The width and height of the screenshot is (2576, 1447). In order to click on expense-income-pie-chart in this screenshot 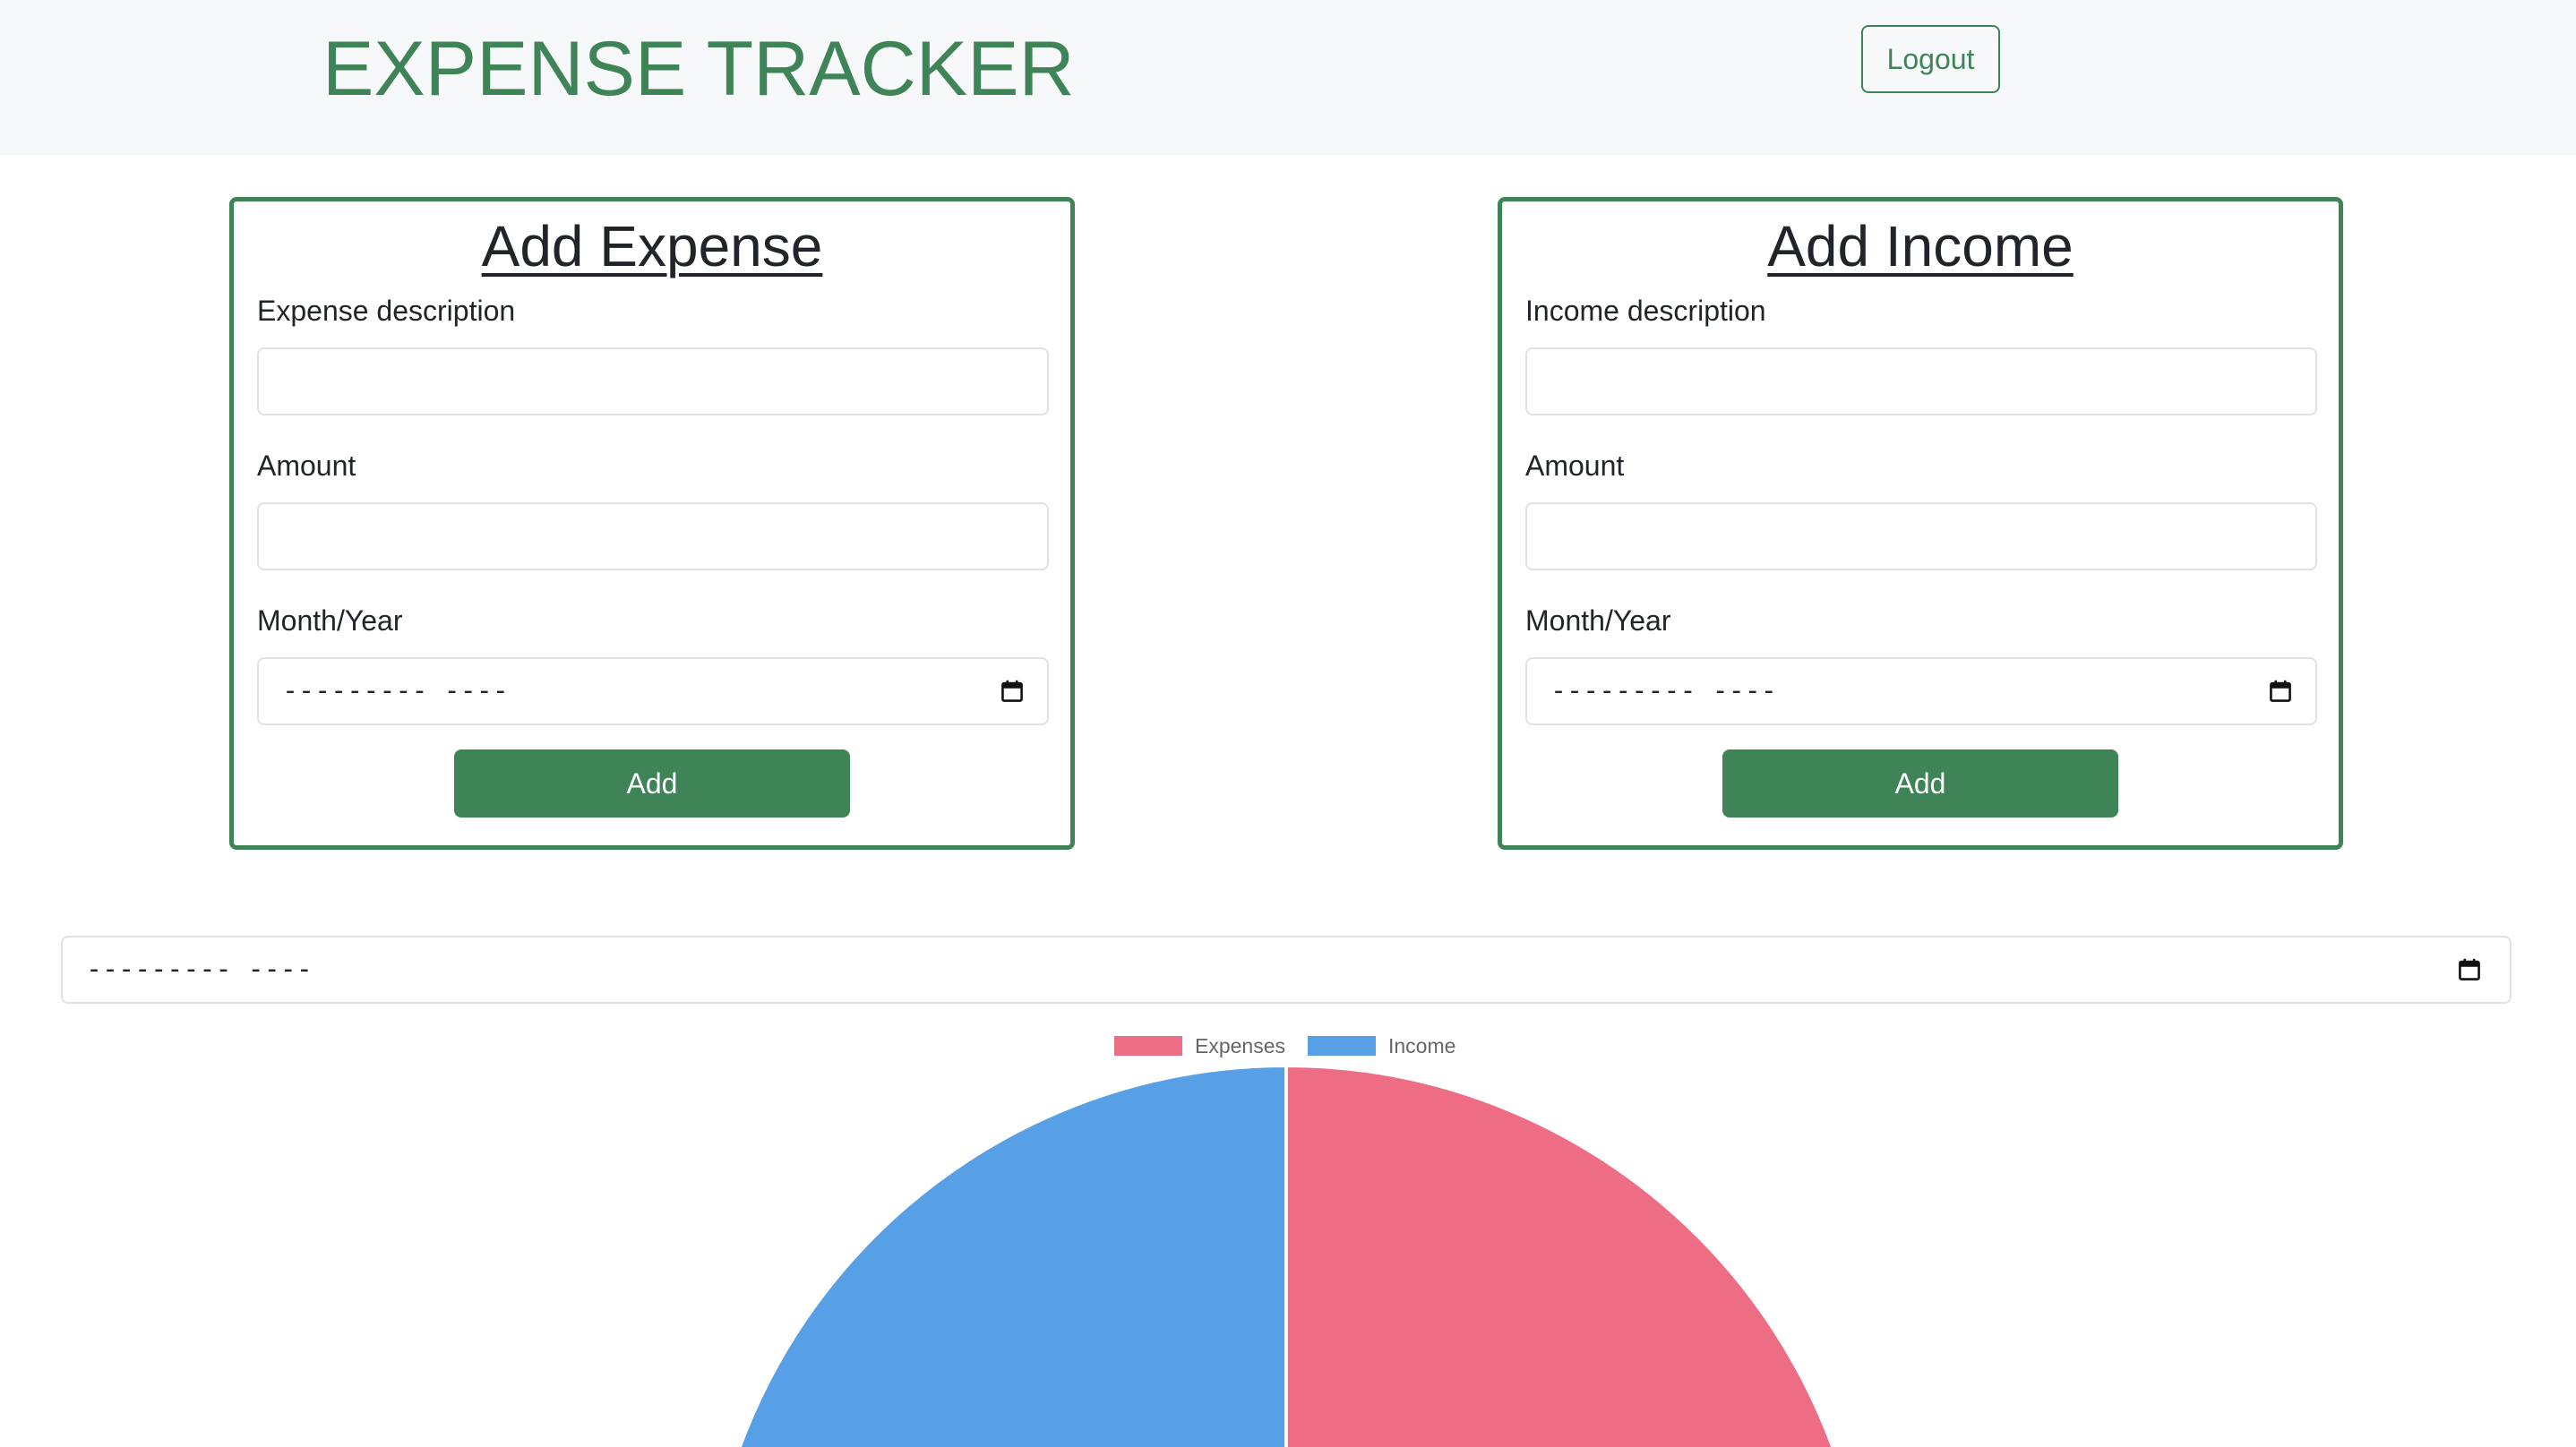, I will do `click(1286, 1256)`.